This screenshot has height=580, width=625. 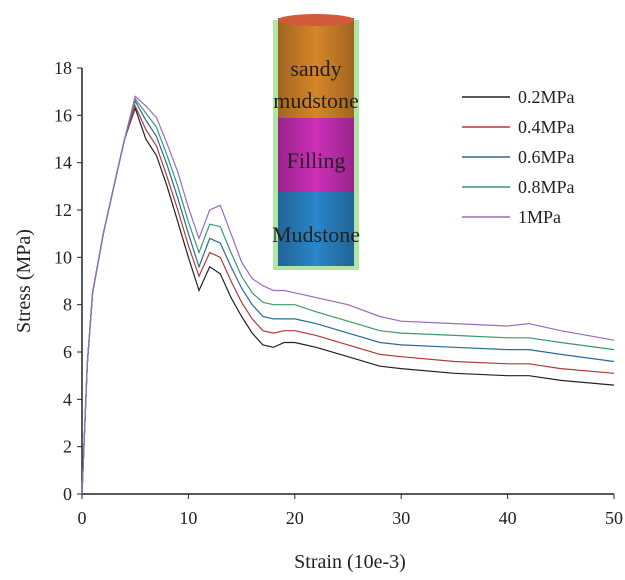 I want to click on y-tick-label: 12, so click(x=63, y=210).